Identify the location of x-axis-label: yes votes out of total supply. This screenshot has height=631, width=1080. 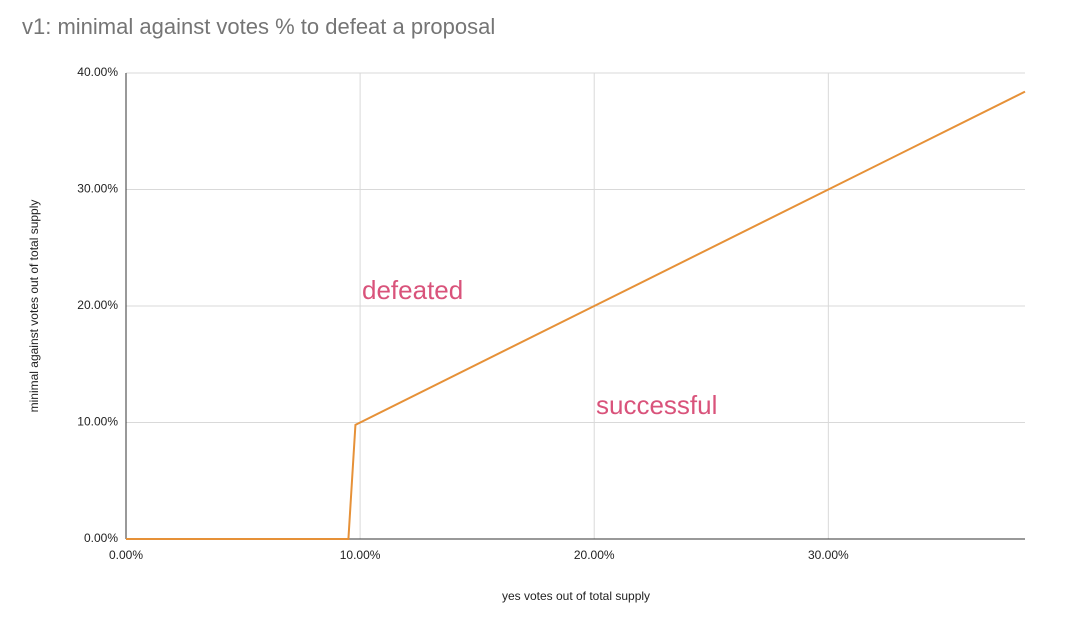
(576, 596).